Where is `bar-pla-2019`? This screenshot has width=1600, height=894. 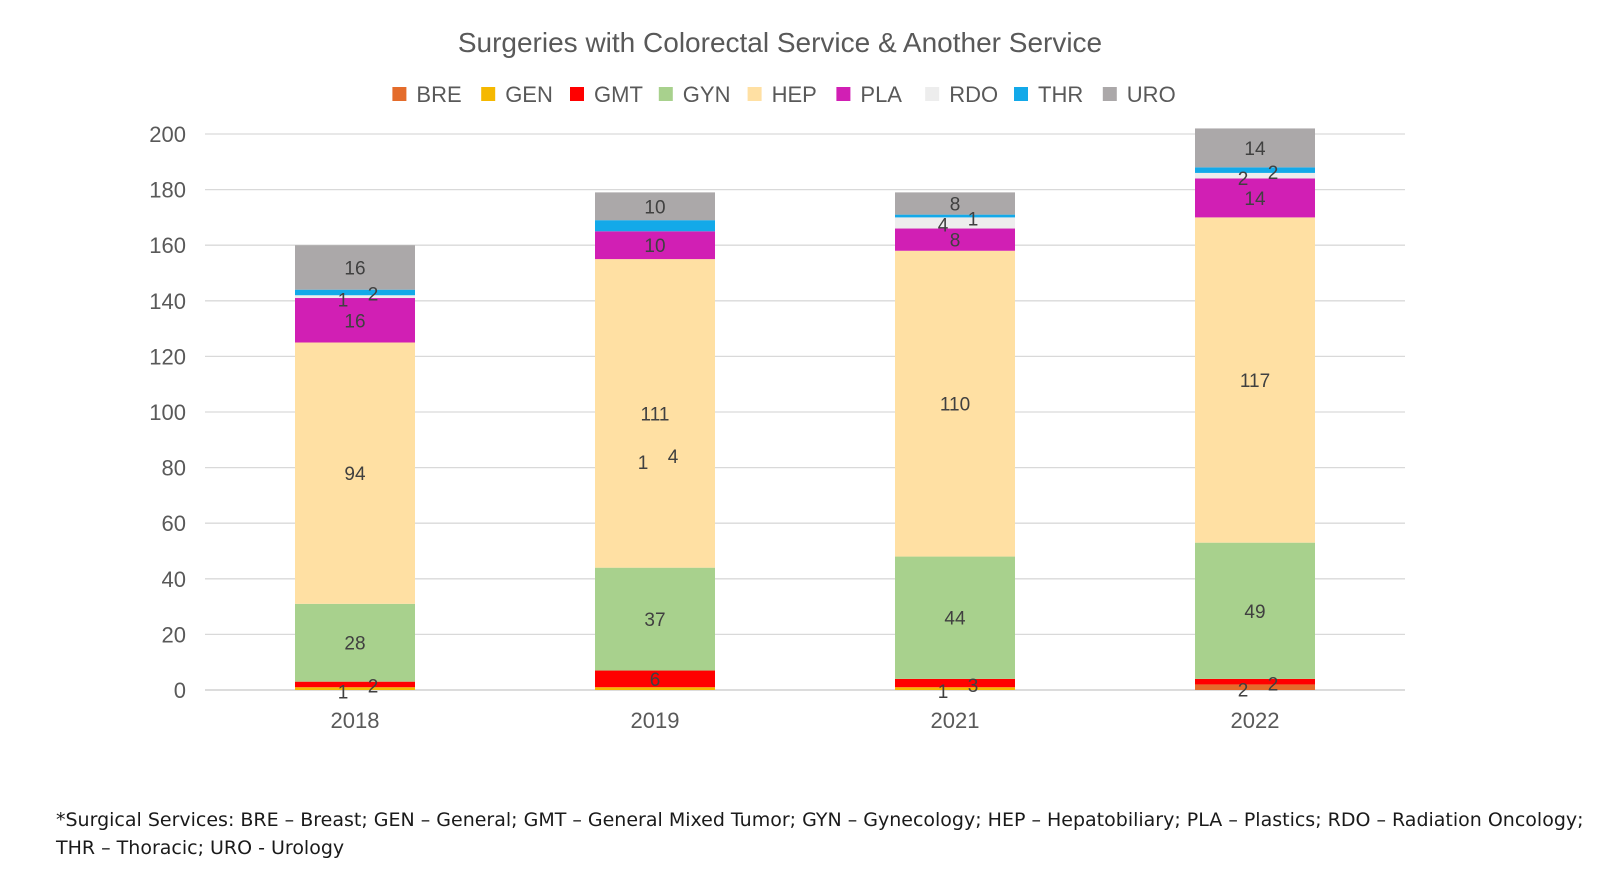
bar-pla-2019 is located at coordinates (655, 245).